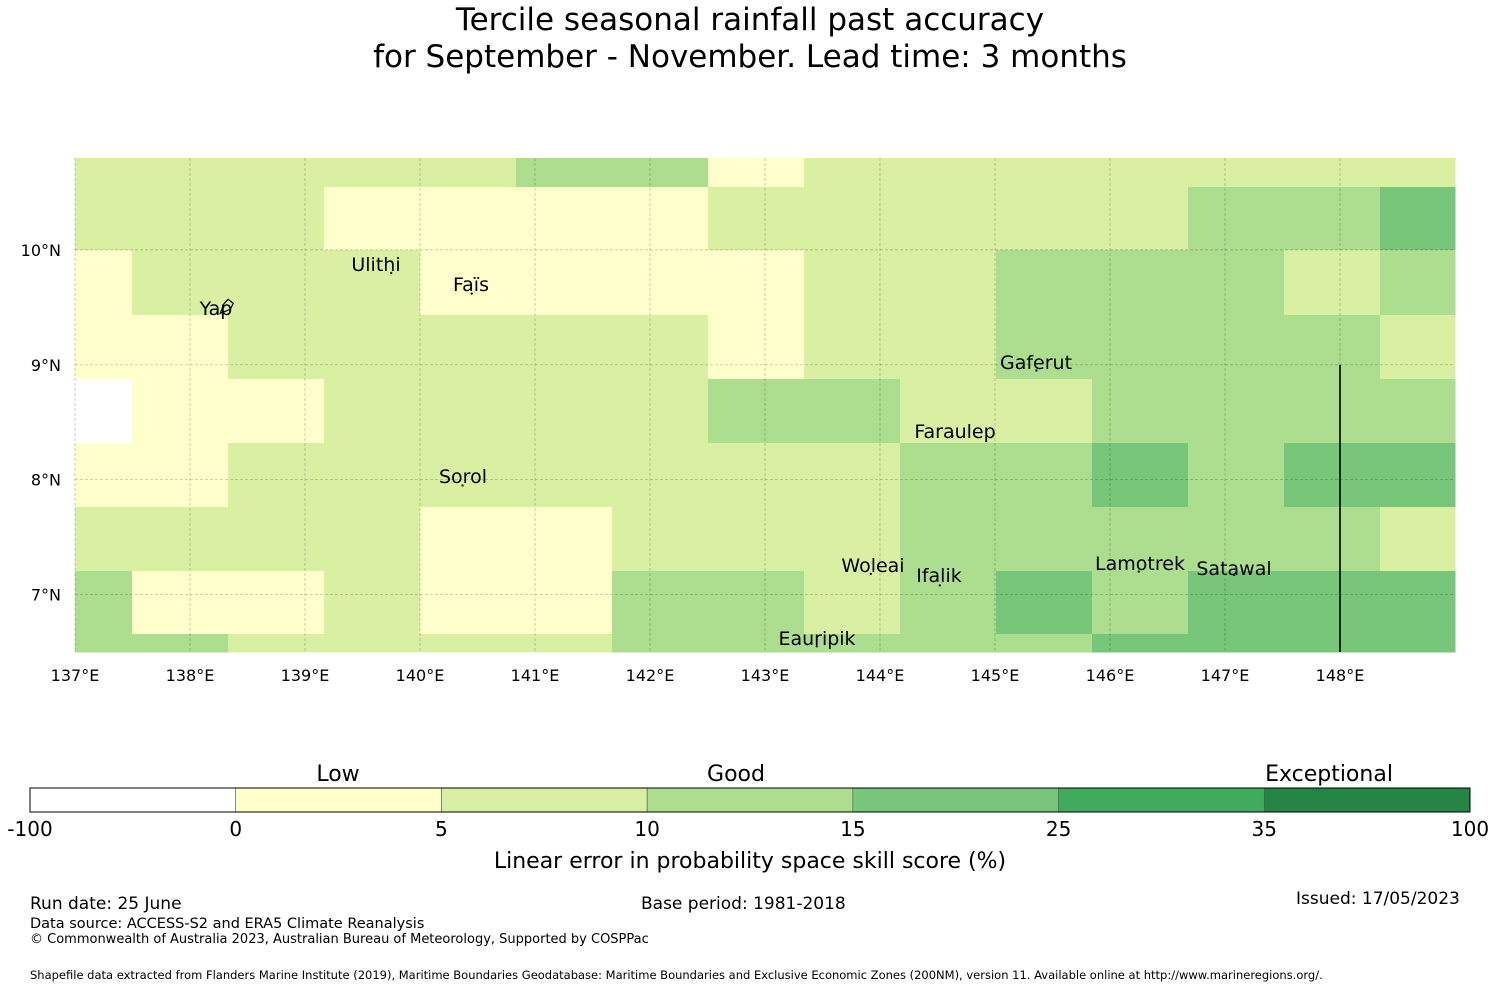  Describe the element at coordinates (106, 904) in the screenshot. I see `run-date: Run date: 25 June` at that location.